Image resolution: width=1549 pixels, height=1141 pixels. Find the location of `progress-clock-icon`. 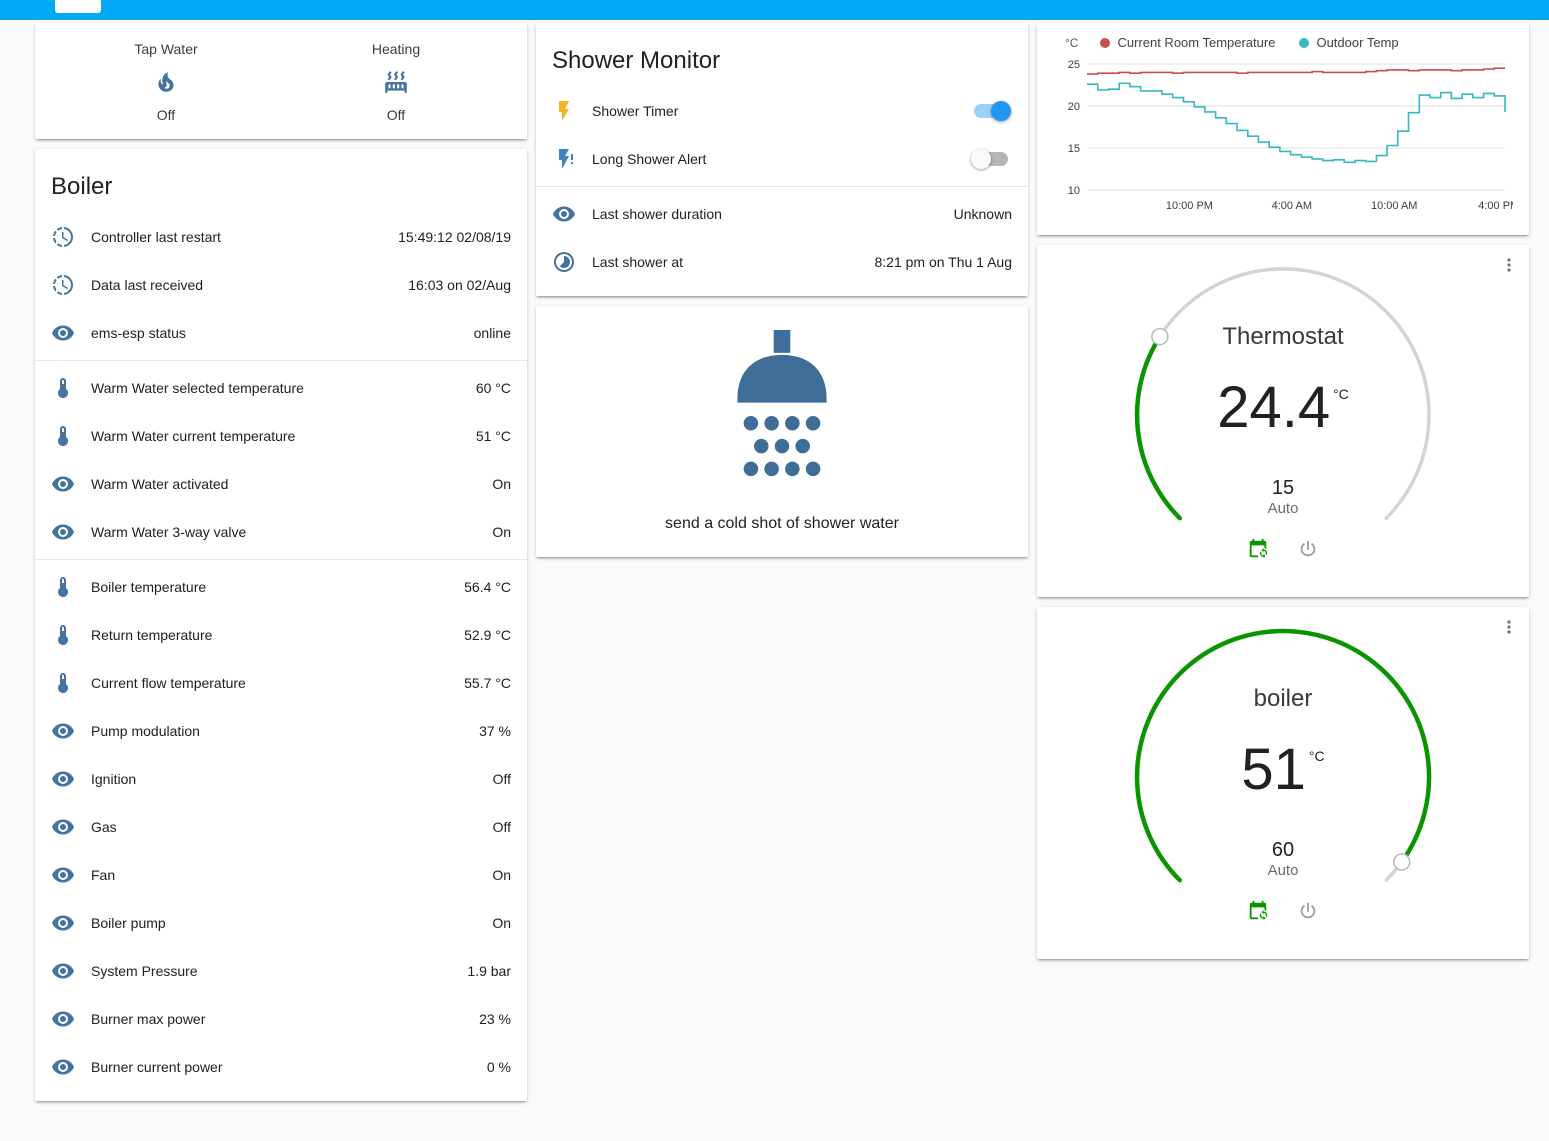

progress-clock-icon is located at coordinates (63, 237).